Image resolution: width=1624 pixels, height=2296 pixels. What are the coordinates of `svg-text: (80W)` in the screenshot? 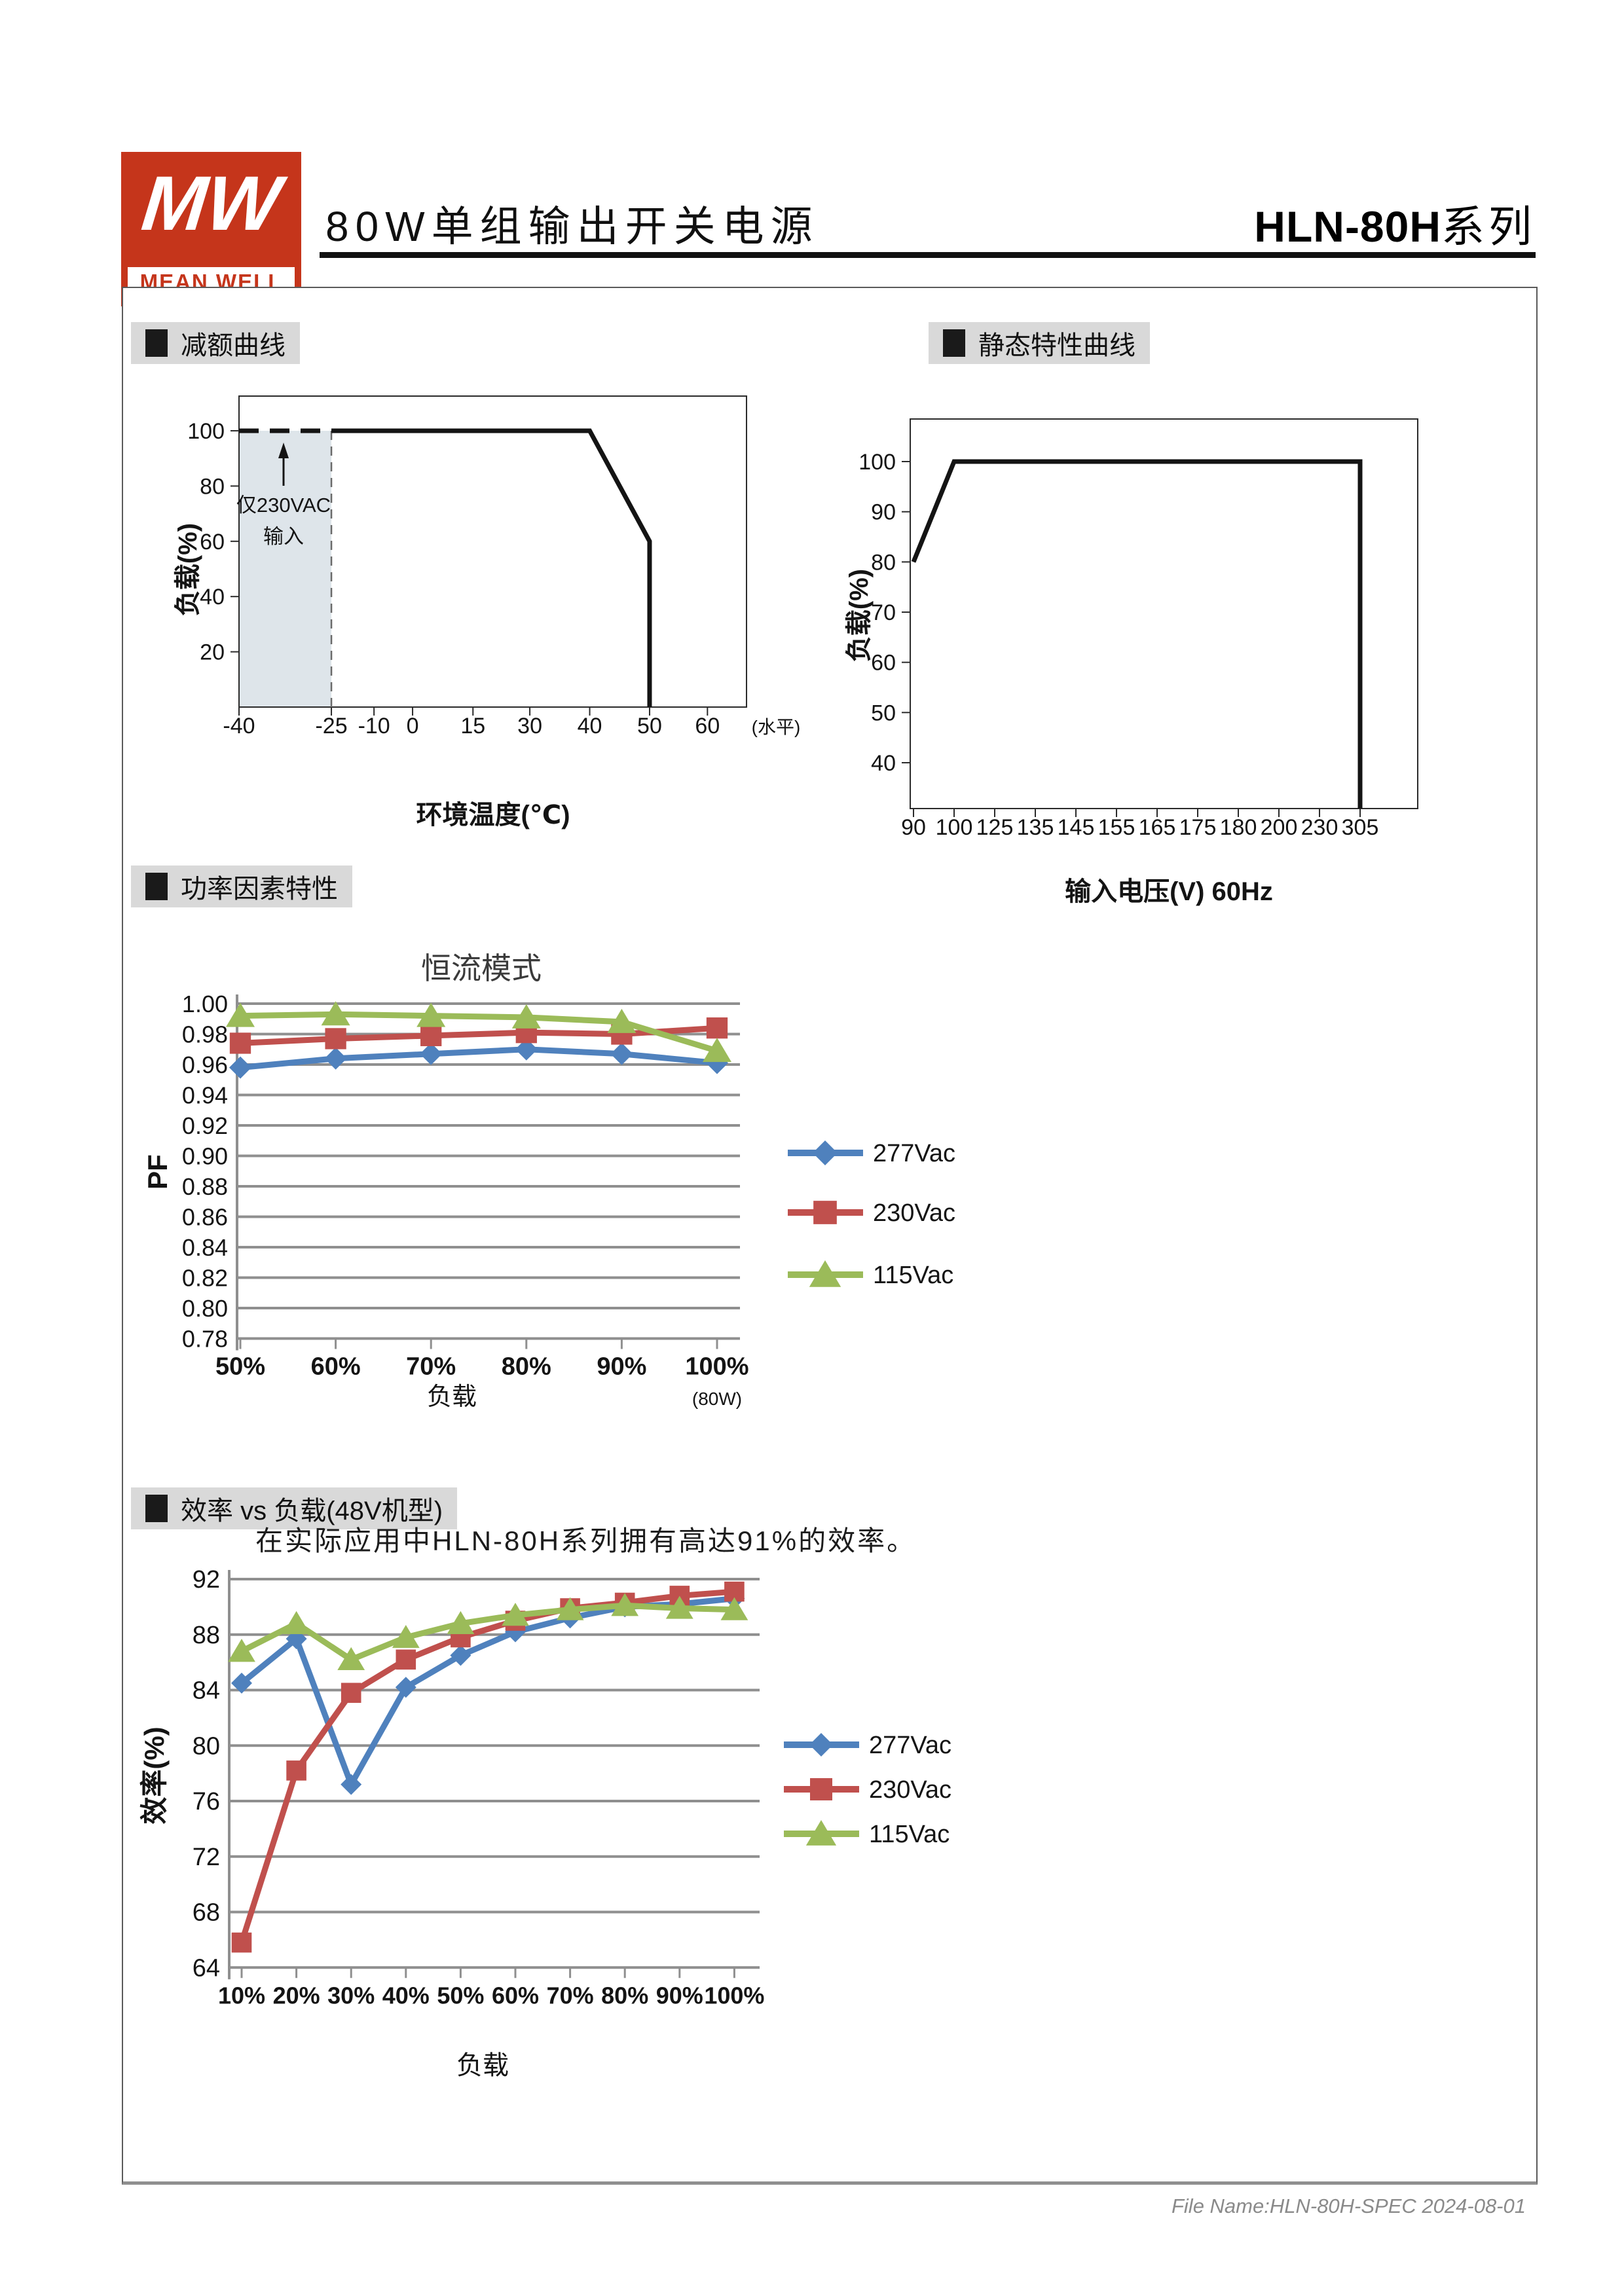 It's located at (717, 1399).